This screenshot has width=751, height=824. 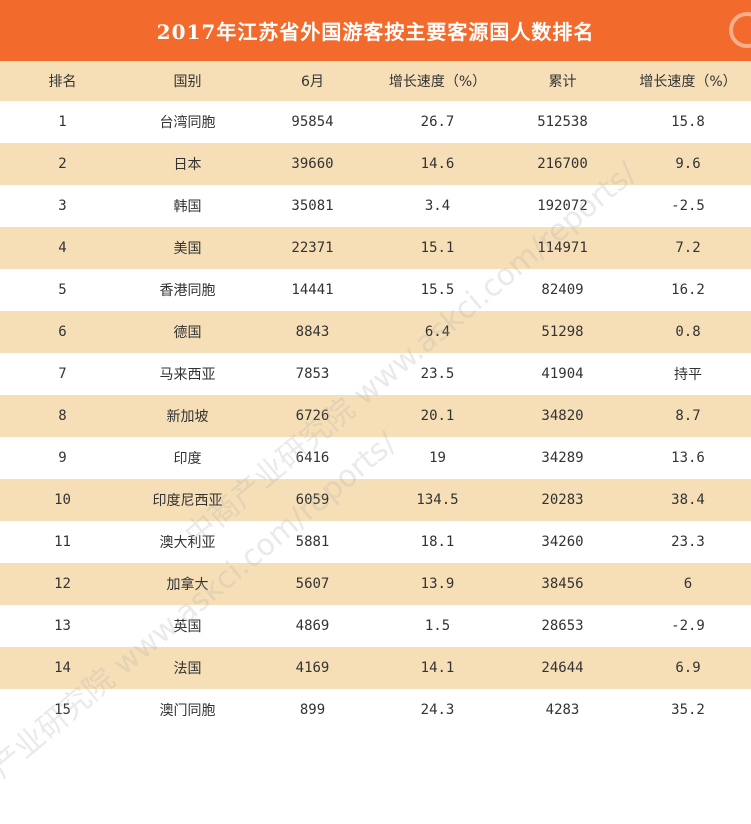 I want to click on table-row: 13 英国 4869 1.5 28653 -2.9, so click(x=375, y=626).